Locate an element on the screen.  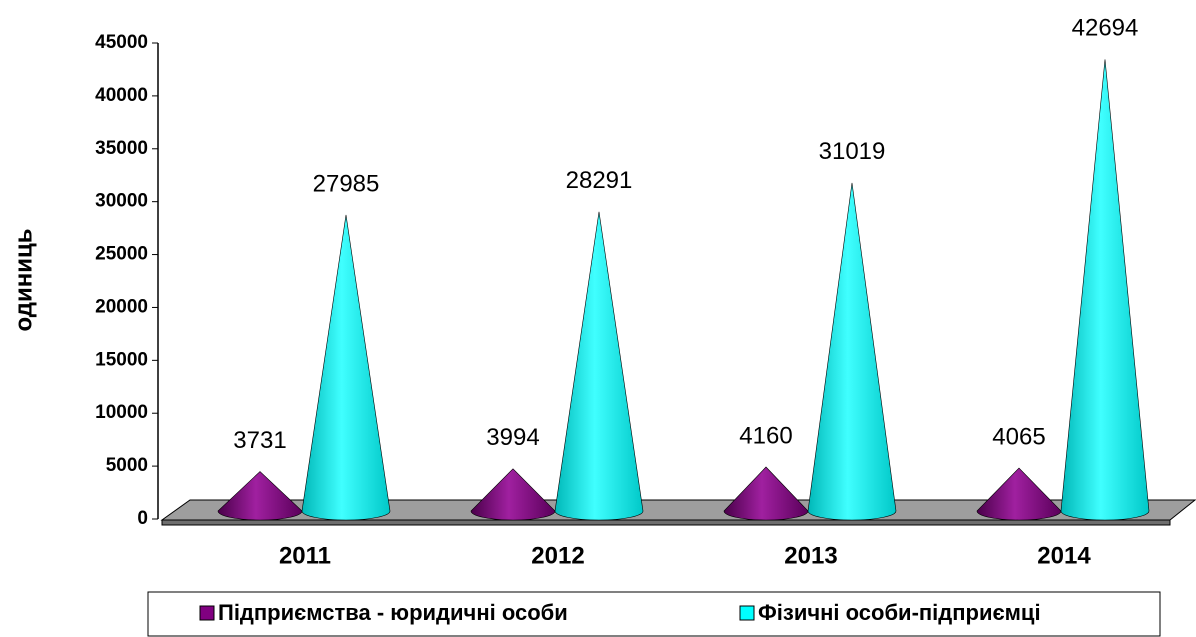
floor-side is located at coordinates (666, 522).